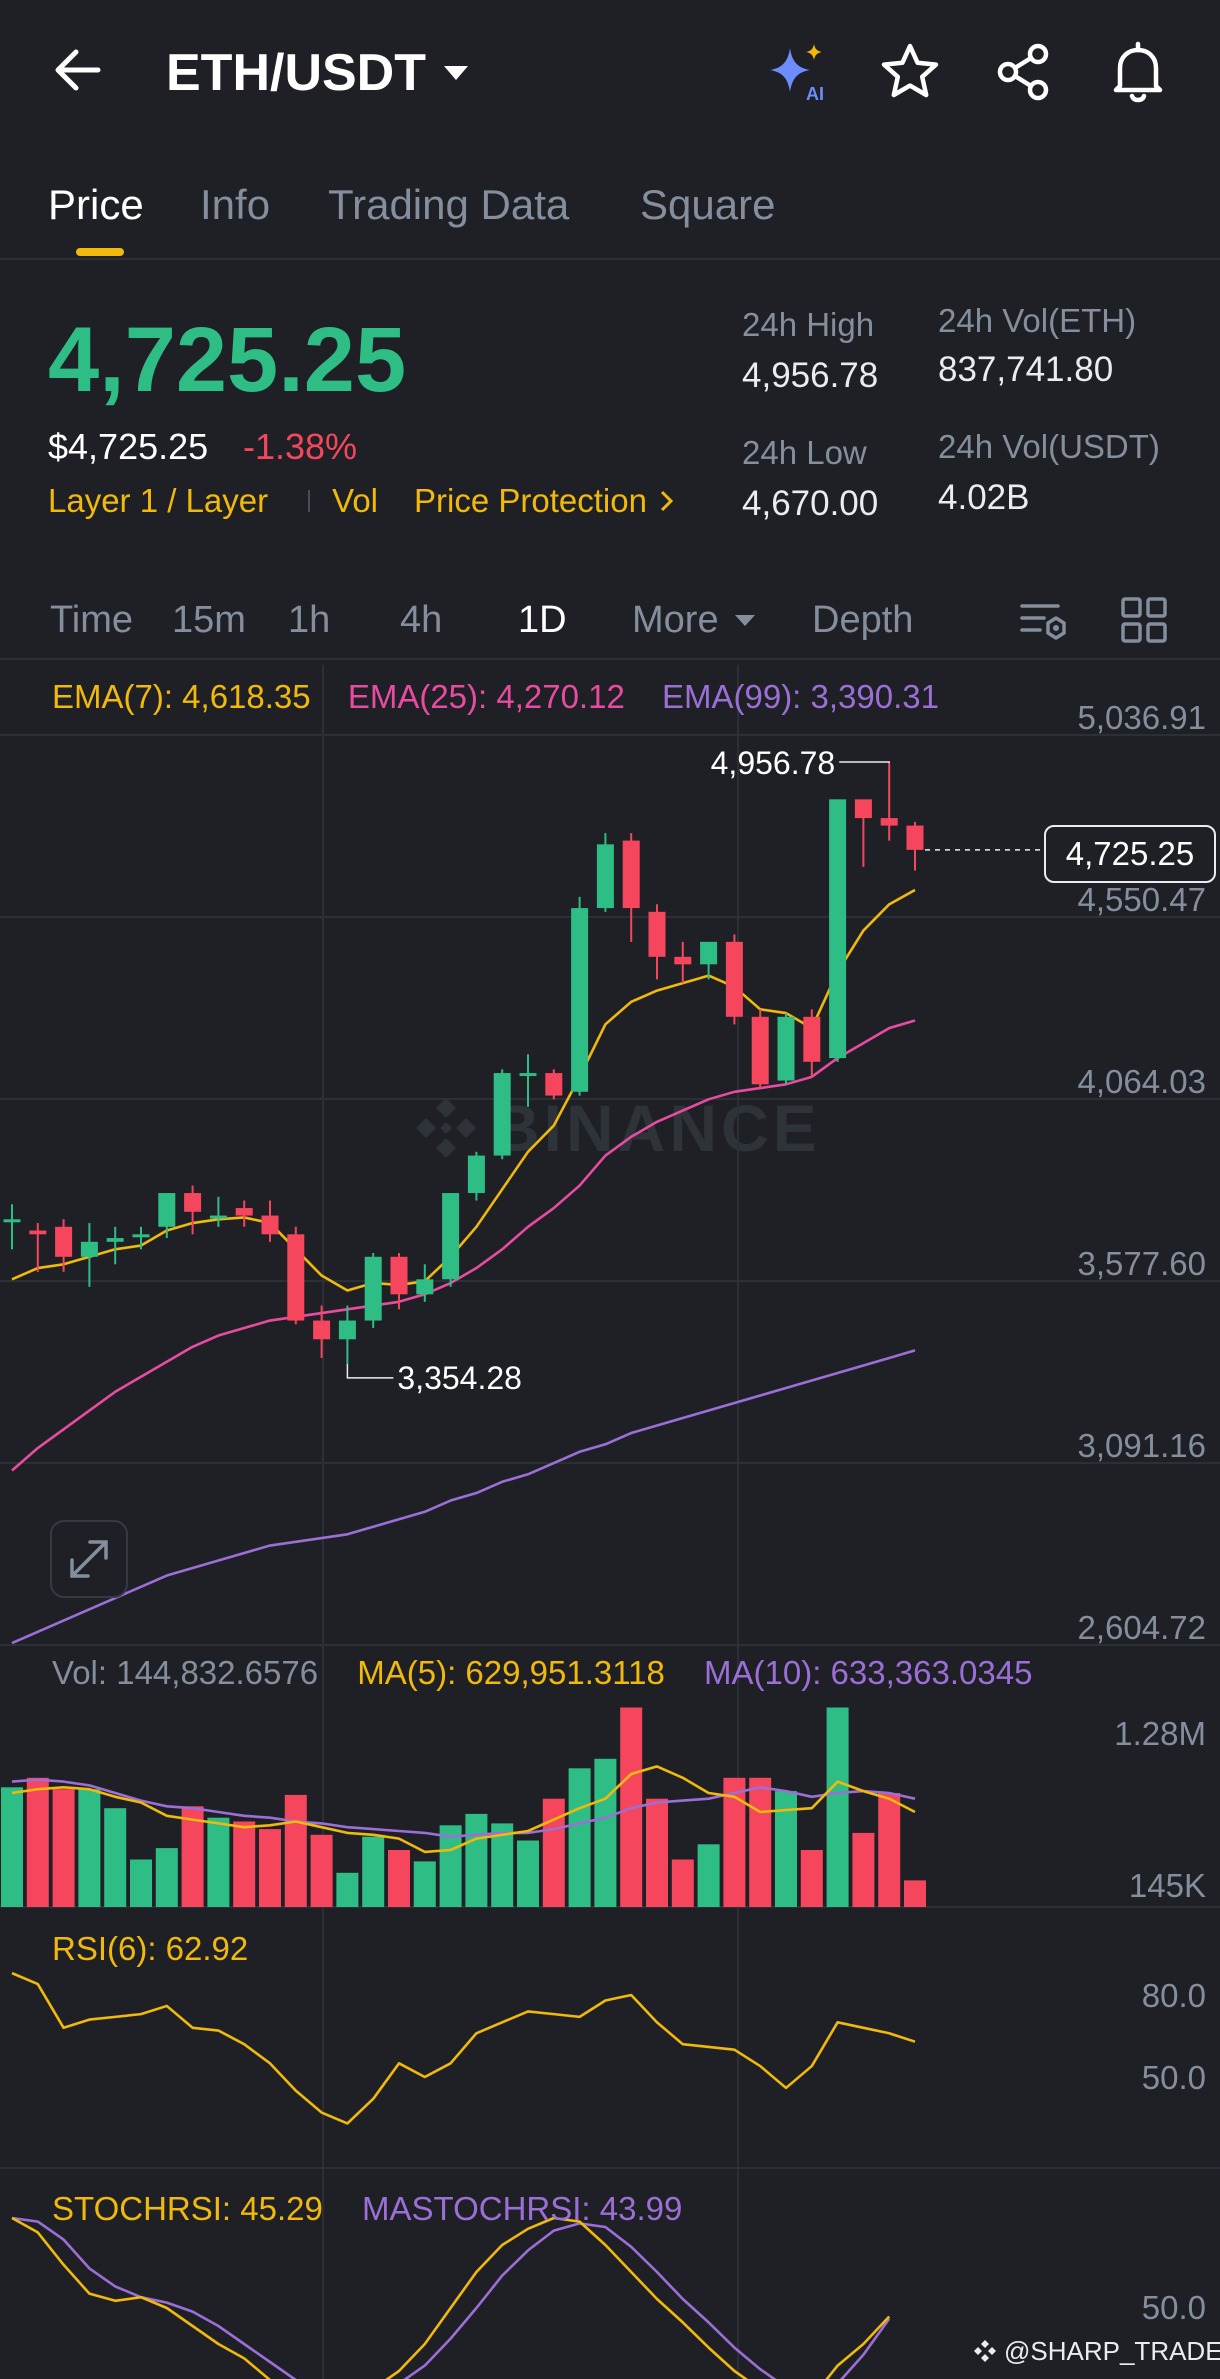 Image resolution: width=1220 pixels, height=2379 pixels. I want to click on tab-price: Price, so click(96, 204).